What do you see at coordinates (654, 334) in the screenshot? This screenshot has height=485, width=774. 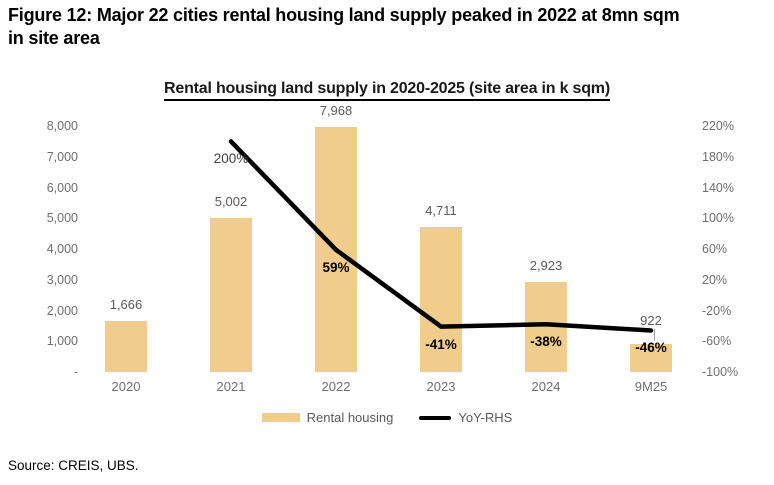 I see `bar-label-leader-line` at bounding box center [654, 334].